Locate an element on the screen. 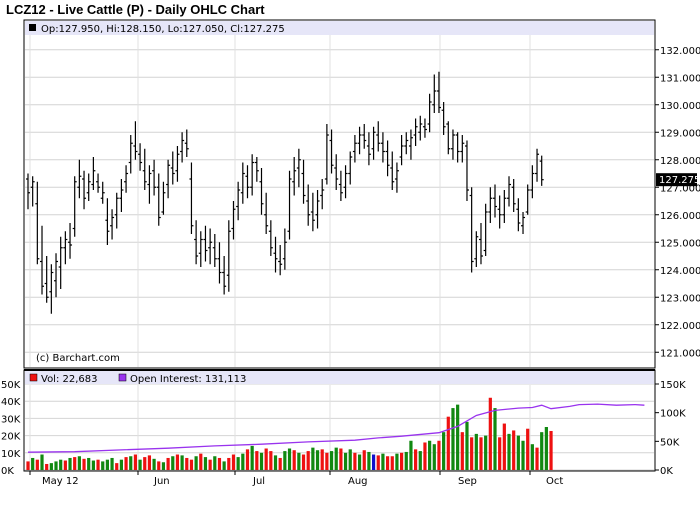 This screenshot has width=700, height=512. open-interest-line is located at coordinates (336, 428).